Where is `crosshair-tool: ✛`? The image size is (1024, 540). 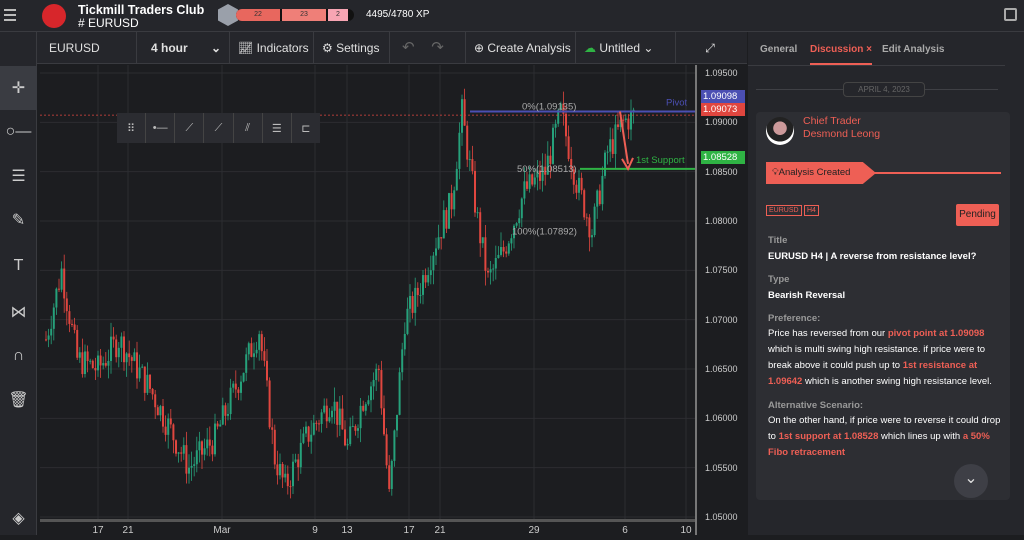 crosshair-tool: ✛ is located at coordinates (18, 88).